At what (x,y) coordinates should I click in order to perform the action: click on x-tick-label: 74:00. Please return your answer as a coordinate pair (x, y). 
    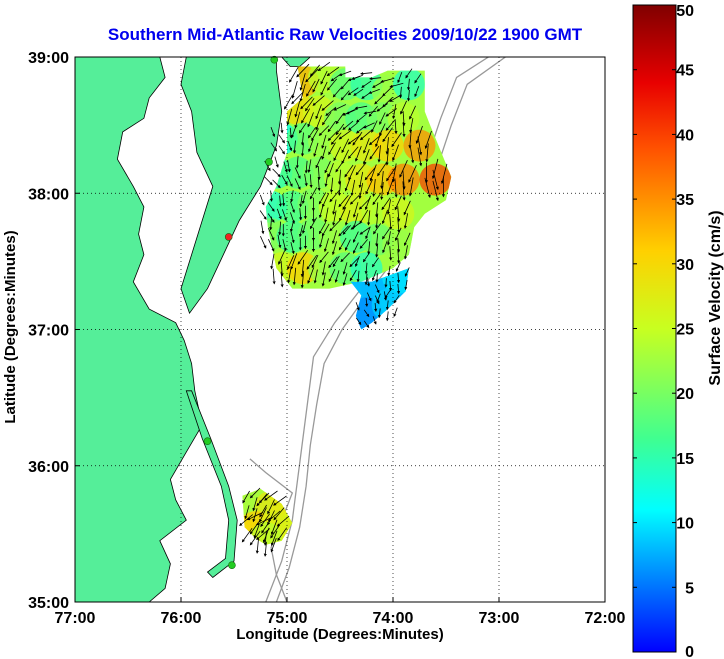
    Looking at the image, I should click on (393, 618).